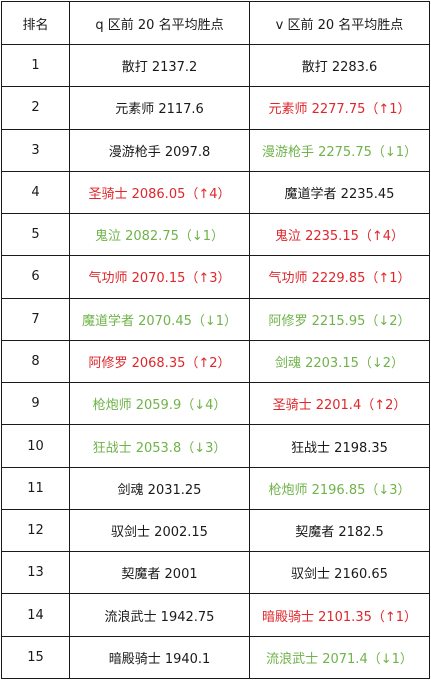 Image resolution: width=431 pixels, height=681 pixels. I want to click on table-row: 8 阿修罗 2068.35（↑2） 剑魂 2203.15（↓2）, so click(215, 361).